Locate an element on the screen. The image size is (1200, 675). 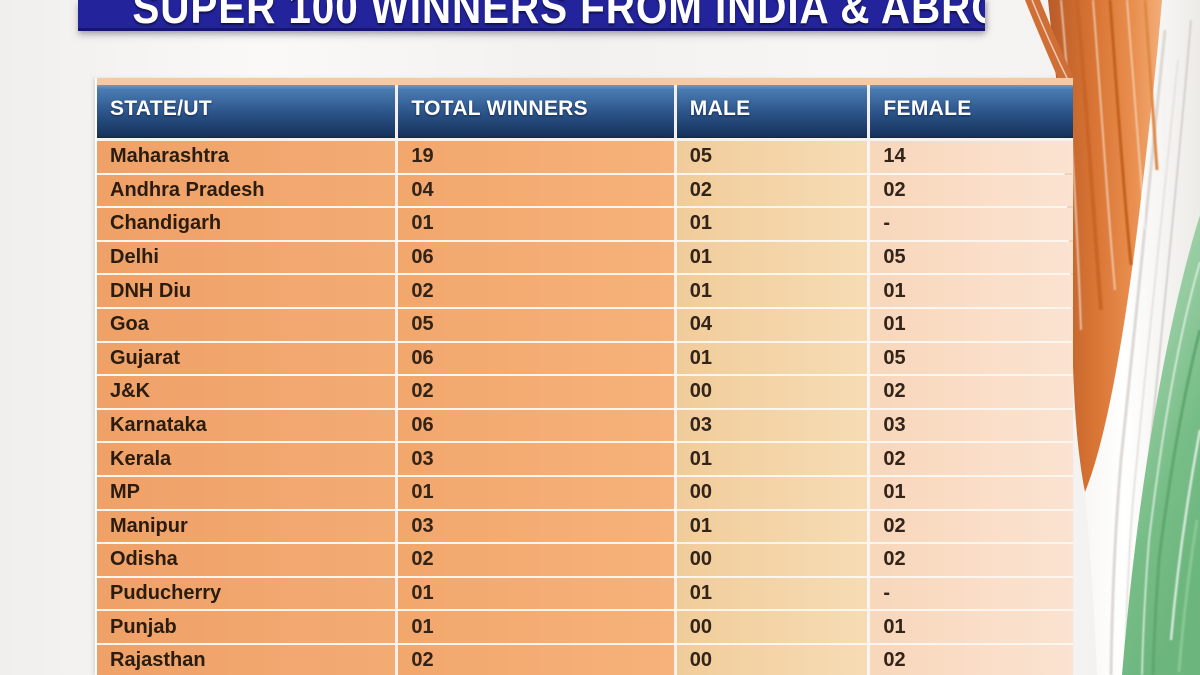
column-header-male: MALE is located at coordinates (774, 111).